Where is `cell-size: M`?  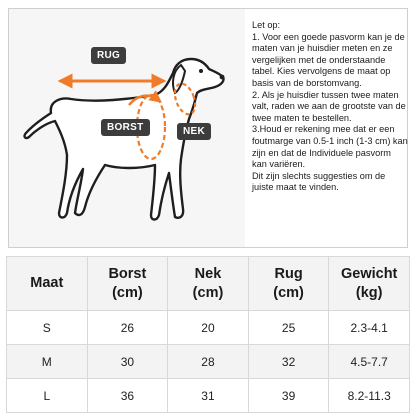
cell-size: M is located at coordinates (47, 361).